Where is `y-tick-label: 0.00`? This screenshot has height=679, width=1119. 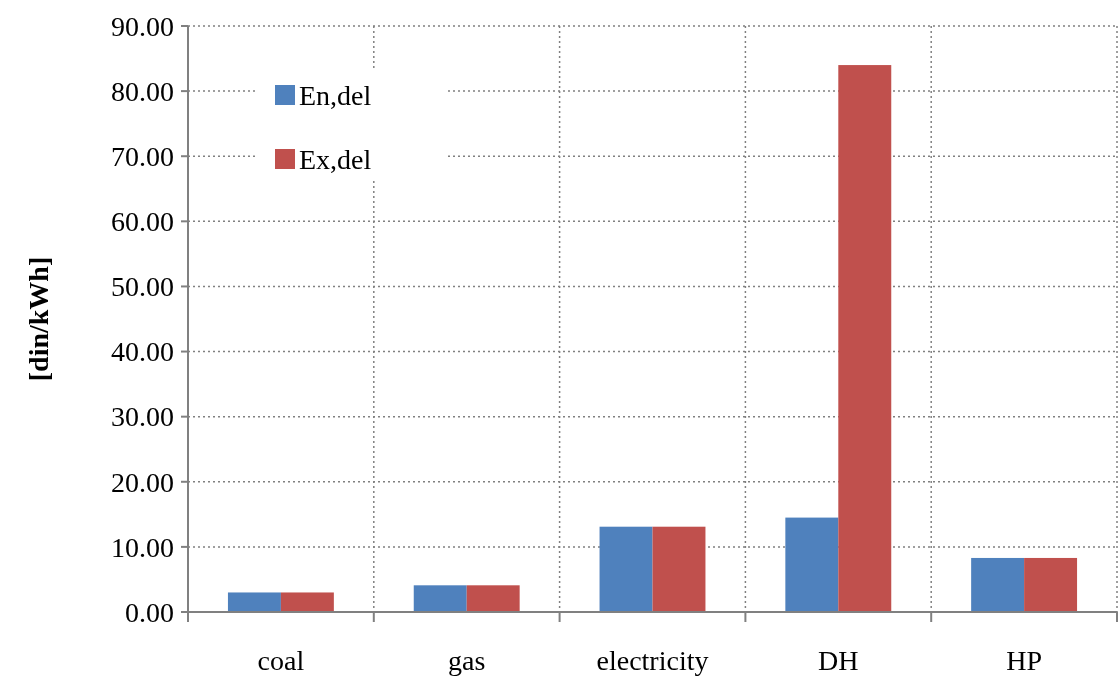 y-tick-label: 0.00 is located at coordinates (149, 612).